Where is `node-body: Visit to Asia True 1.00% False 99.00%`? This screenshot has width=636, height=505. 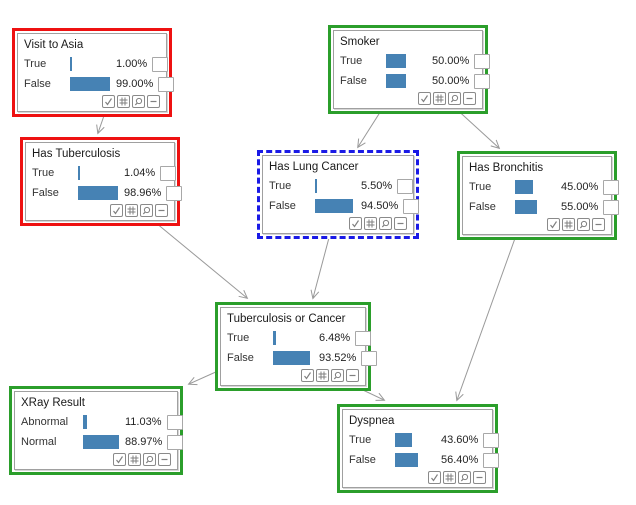
node-body: Visit to Asia True 1.00% False 99.00% is located at coordinates (96, 72).